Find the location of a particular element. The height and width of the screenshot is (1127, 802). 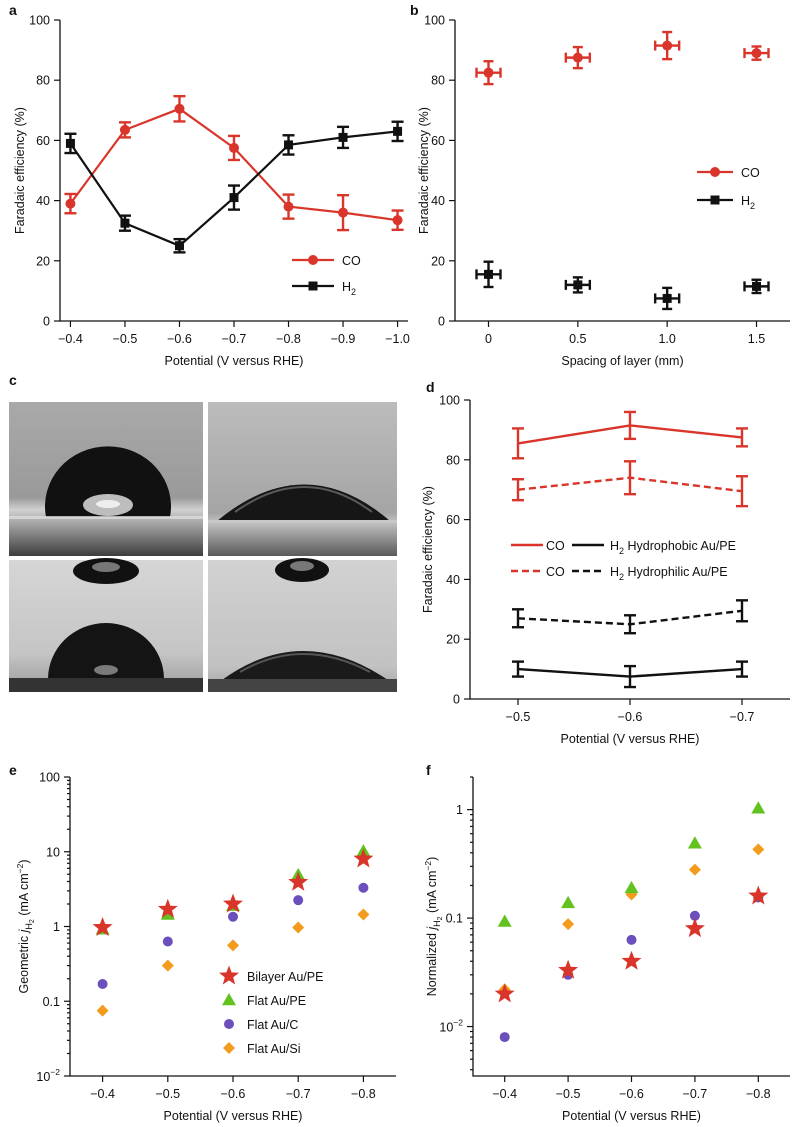

legend: CO H2 is located at coordinates (326, 275).